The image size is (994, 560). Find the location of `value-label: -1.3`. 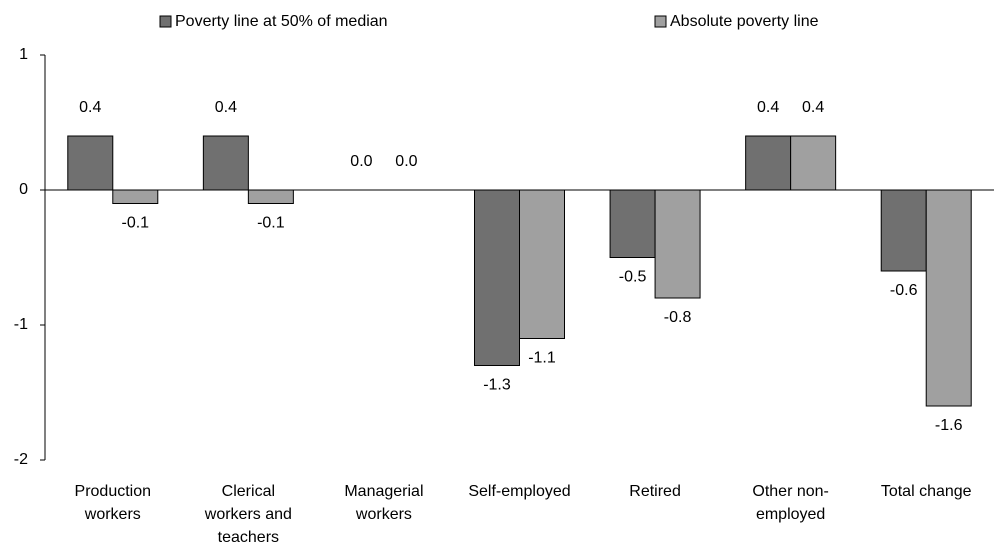

value-label: -1.3 is located at coordinates (497, 385).